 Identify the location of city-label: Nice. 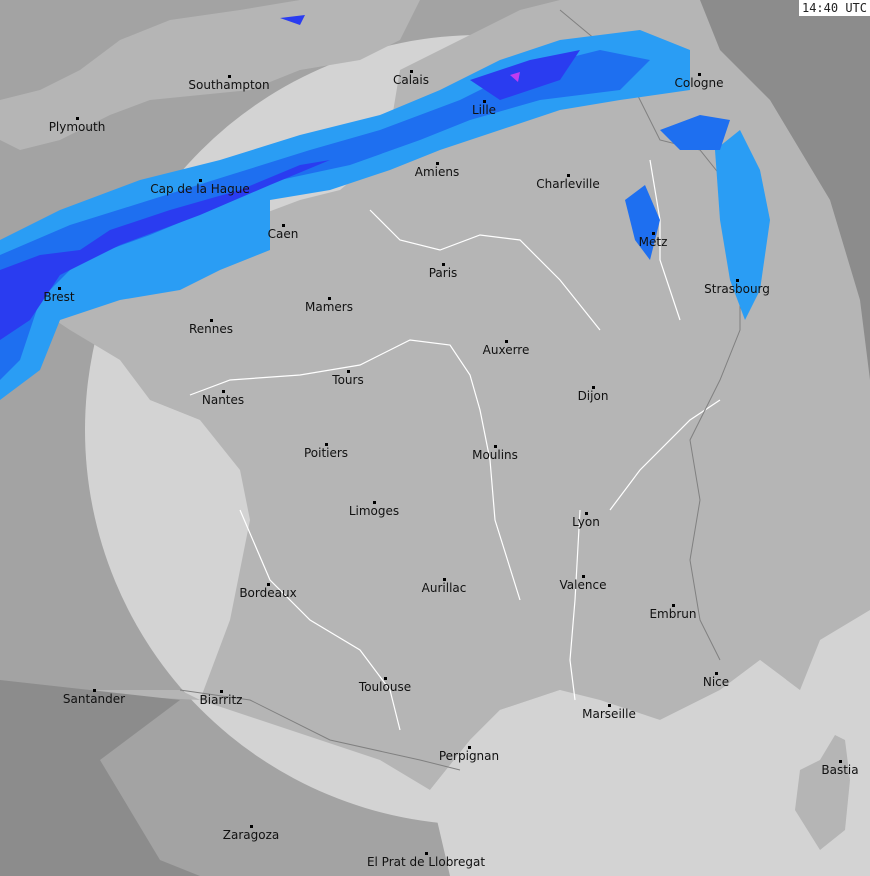
(716, 682).